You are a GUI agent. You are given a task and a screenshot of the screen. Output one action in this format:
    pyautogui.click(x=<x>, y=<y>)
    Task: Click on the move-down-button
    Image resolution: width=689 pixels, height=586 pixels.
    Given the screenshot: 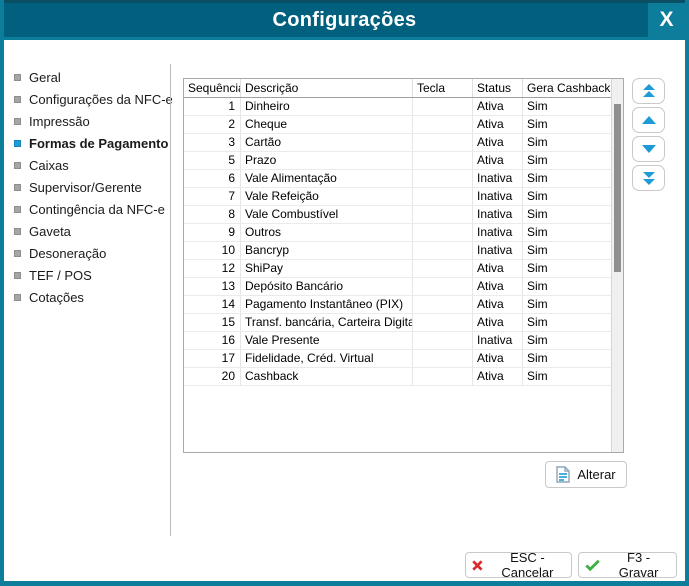 What is the action you would take?
    pyautogui.click(x=648, y=149)
    